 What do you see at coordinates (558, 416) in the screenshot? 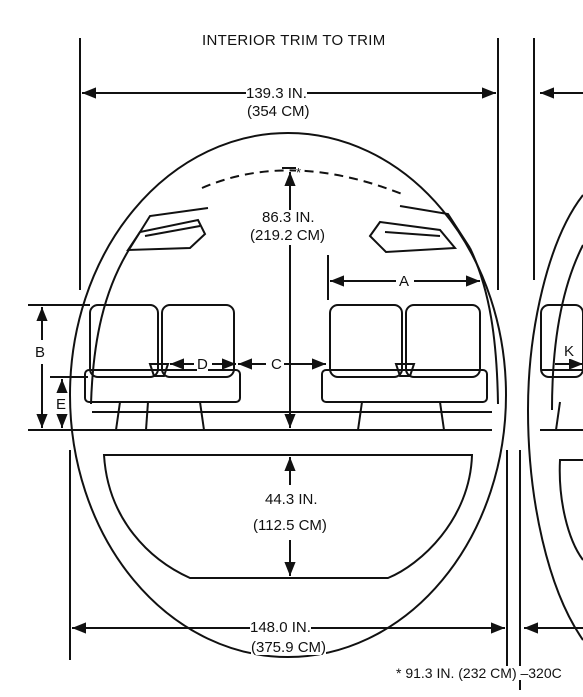
I see `adjacent-seat-leg` at bounding box center [558, 416].